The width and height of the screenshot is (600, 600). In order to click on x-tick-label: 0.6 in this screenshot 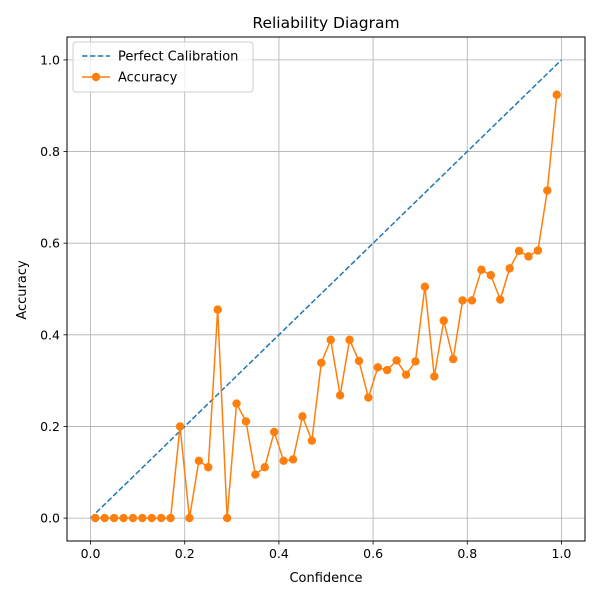, I will do `click(373, 553)`.